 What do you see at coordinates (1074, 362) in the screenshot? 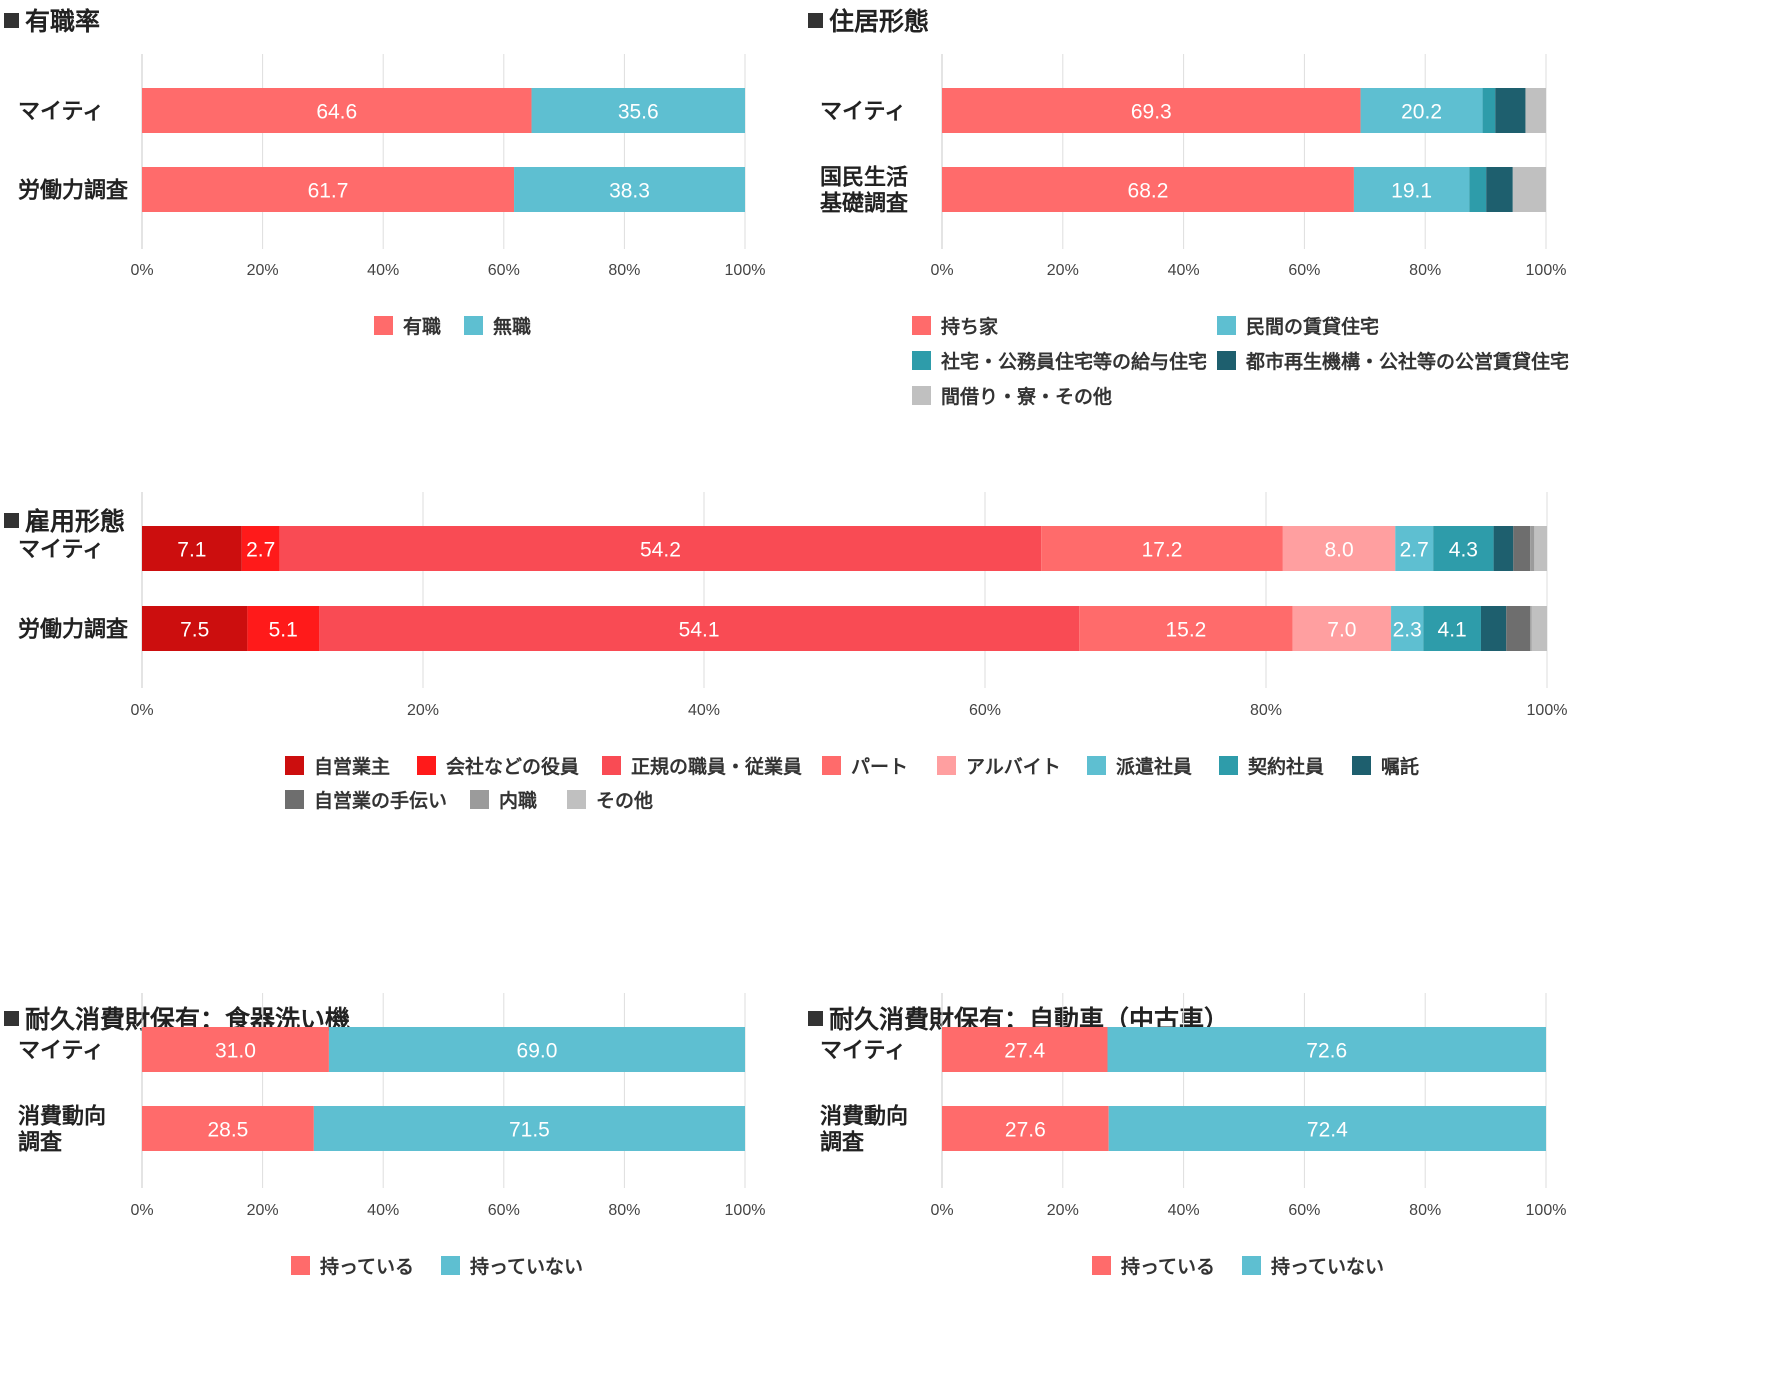
I see `legend-label: 社宅・公務員住宅等の給与住宅` at bounding box center [1074, 362].